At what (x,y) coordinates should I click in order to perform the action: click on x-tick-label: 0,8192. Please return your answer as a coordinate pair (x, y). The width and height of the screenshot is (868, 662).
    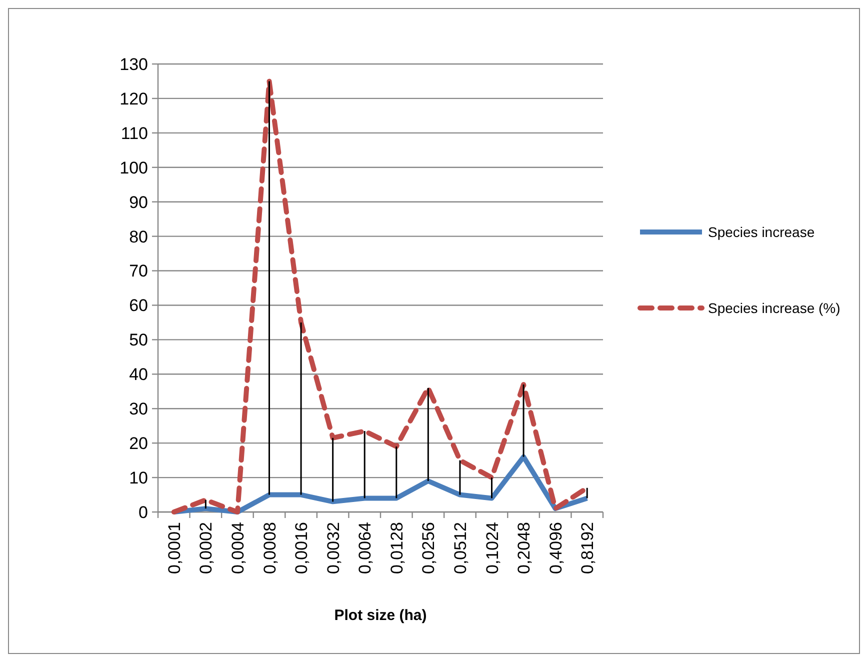
    Looking at the image, I should click on (588, 548).